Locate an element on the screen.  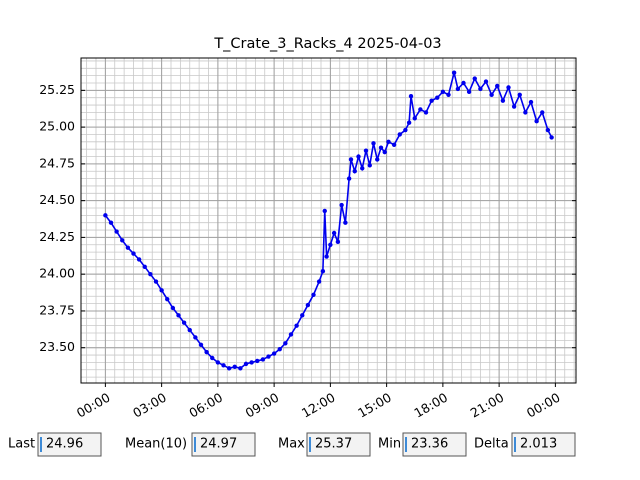
y-tick-label: 24.00 is located at coordinates (57, 273).